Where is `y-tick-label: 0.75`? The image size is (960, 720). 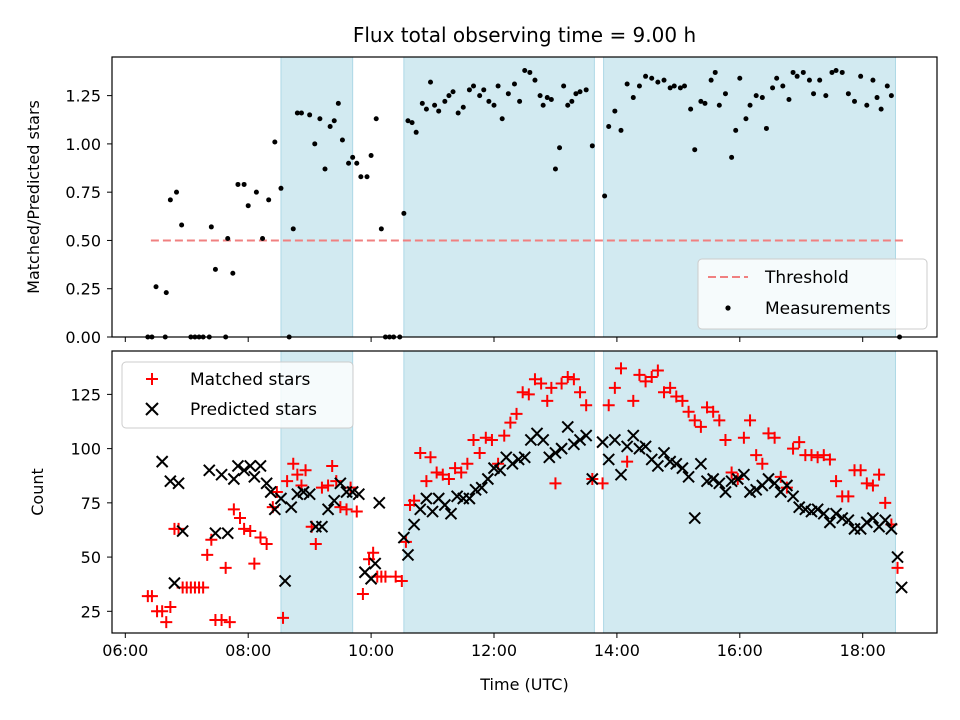
y-tick-label: 0.75 is located at coordinates (83, 192).